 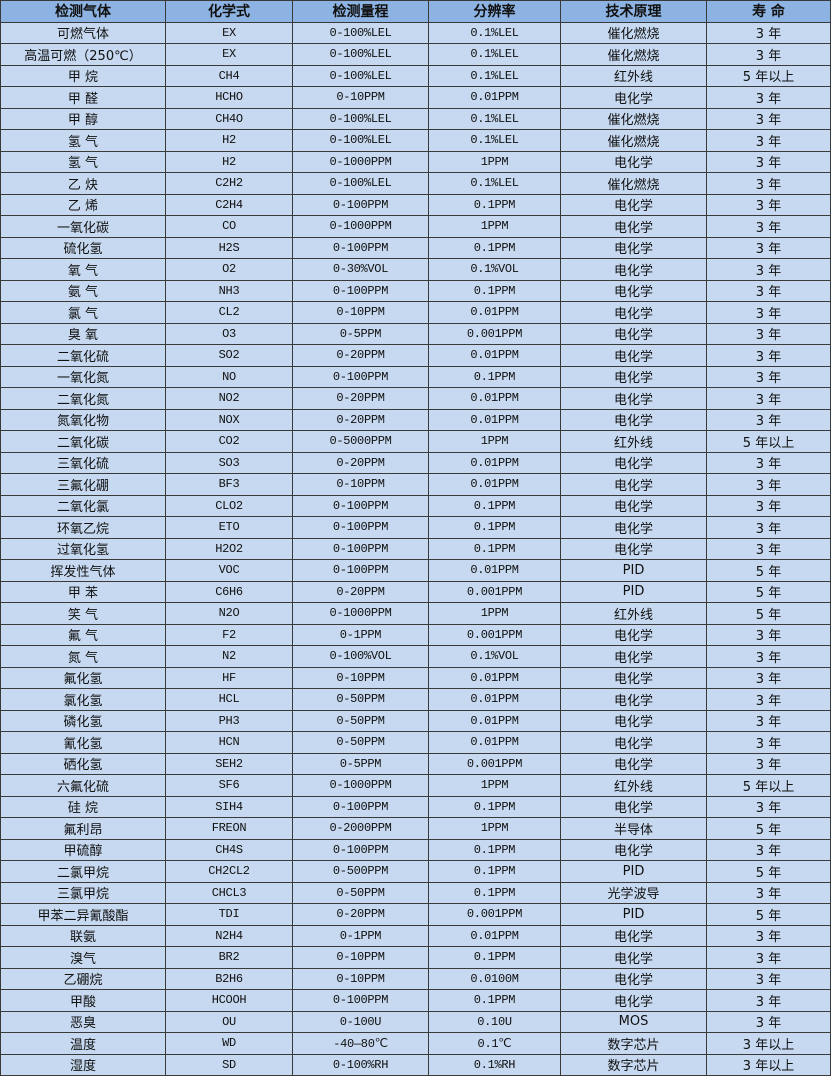 I want to click on cell-formula: VOC, so click(x=229, y=570).